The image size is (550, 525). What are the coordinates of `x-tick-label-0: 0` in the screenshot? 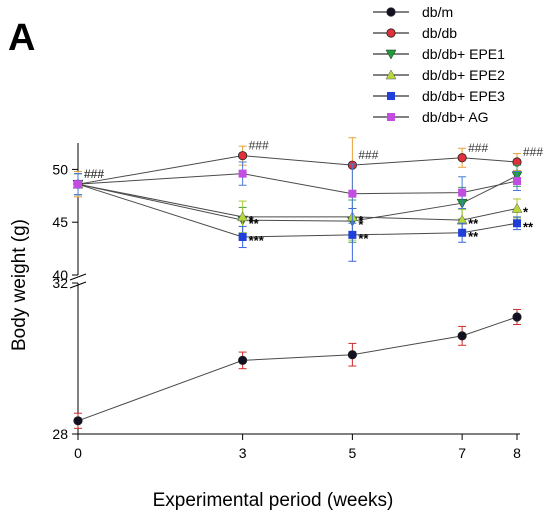 It's located at (78, 453).